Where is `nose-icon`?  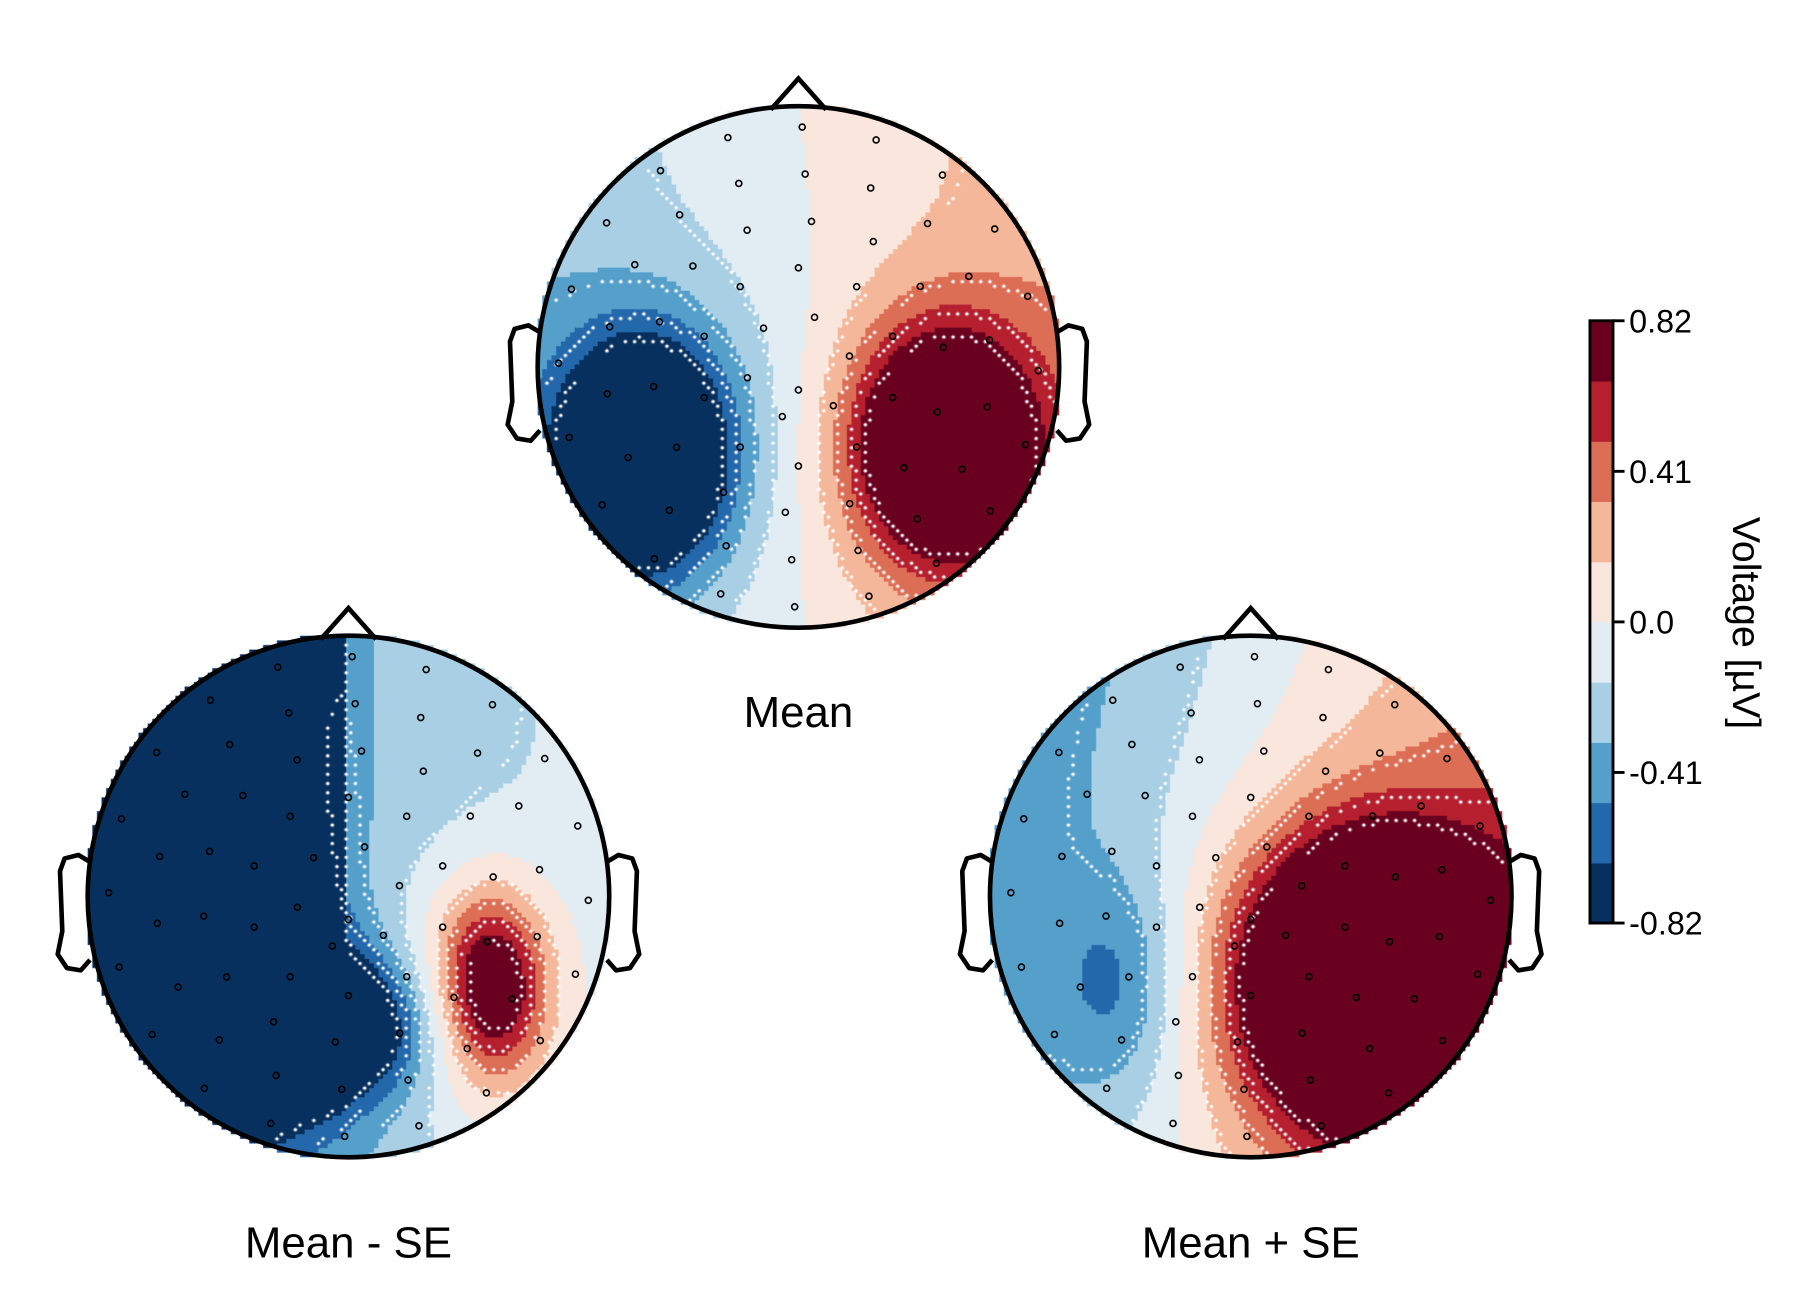
nose-icon is located at coordinates (1251, 622).